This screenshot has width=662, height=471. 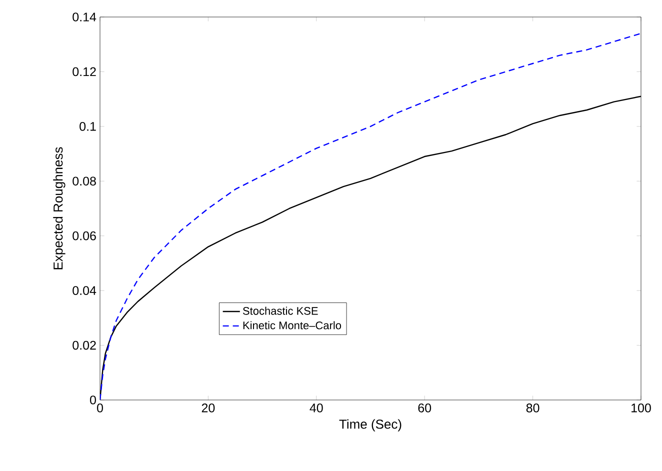 I want to click on y-tick-label: 0.14, so click(x=84, y=17).